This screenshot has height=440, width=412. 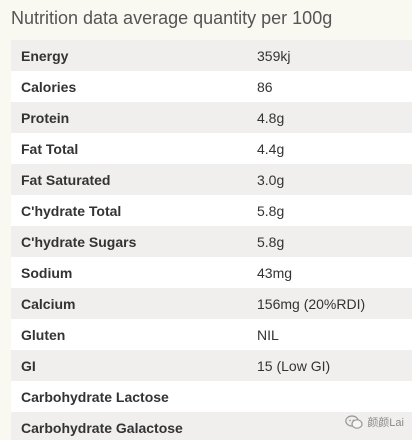 What do you see at coordinates (172, 18) in the screenshot?
I see `page-title: Nutrition data average quantity per 100g` at bounding box center [172, 18].